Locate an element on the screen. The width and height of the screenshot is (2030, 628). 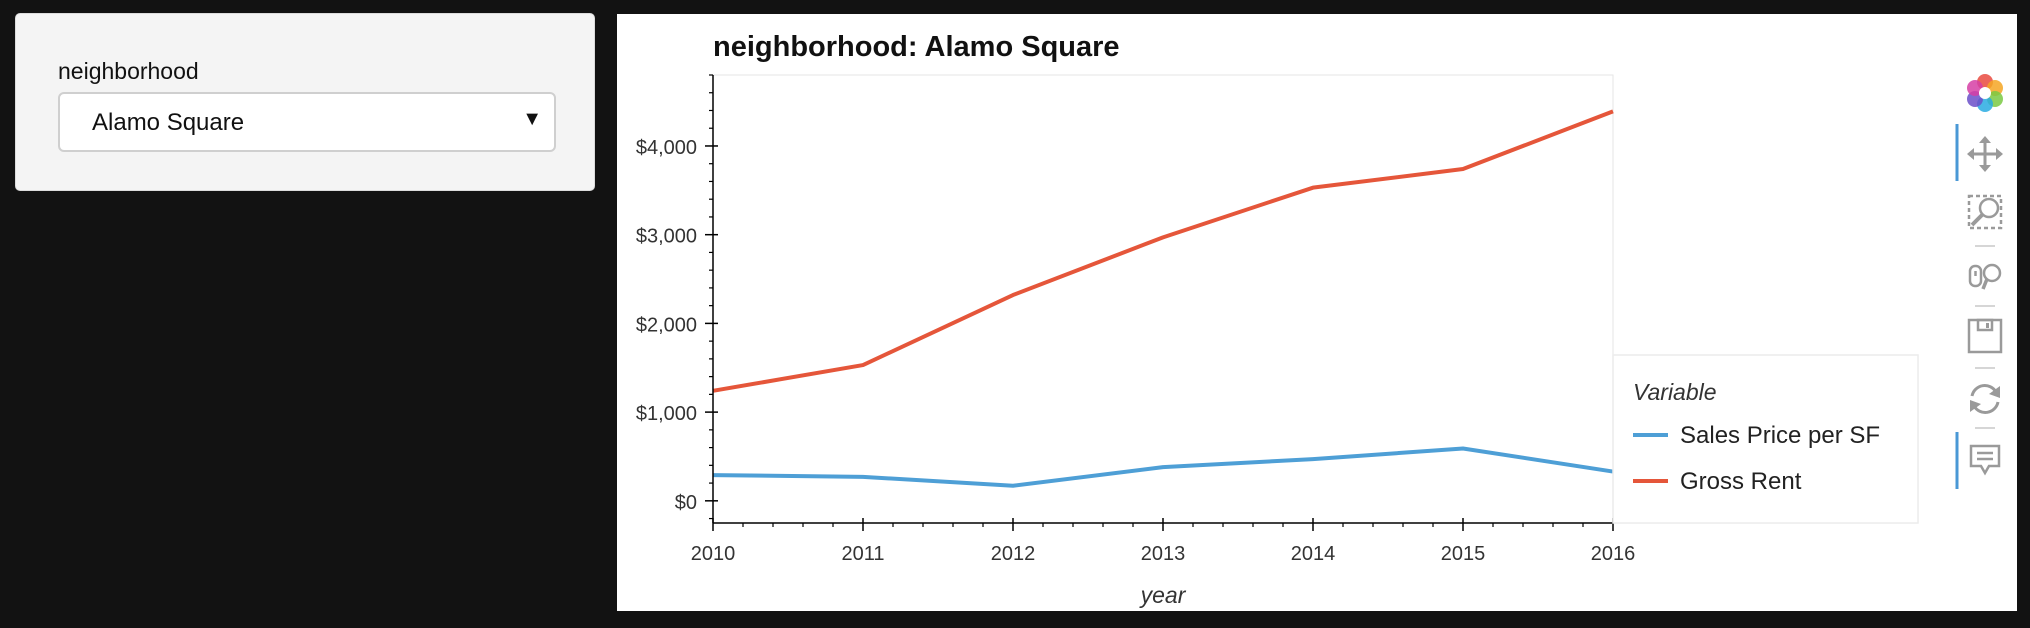
y-tick-label: $0 is located at coordinates (686, 503).